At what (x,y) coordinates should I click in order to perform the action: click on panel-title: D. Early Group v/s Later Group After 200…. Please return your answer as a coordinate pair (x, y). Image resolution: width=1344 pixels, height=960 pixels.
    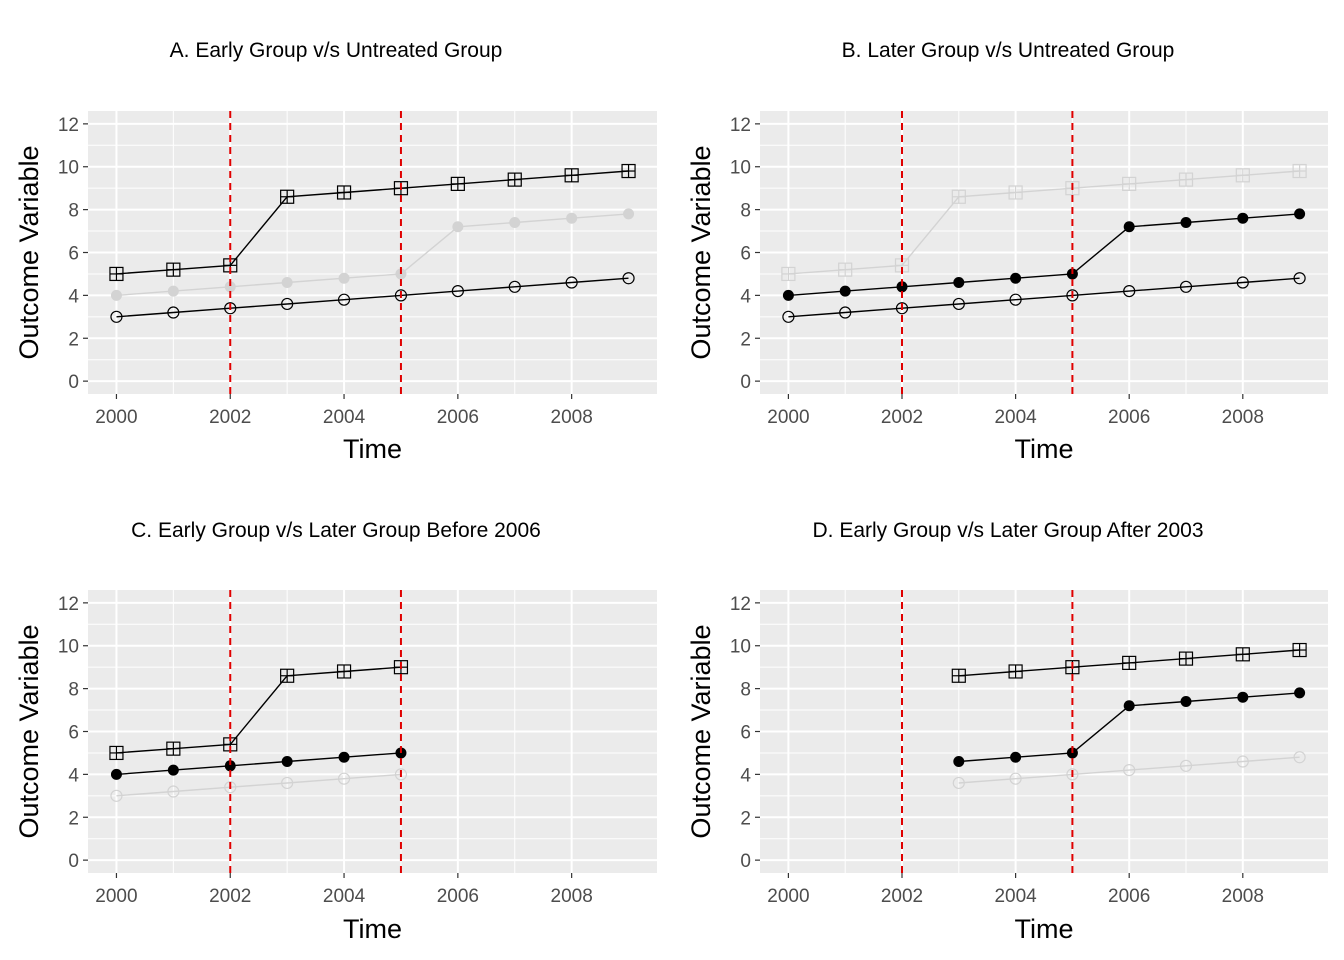
    Looking at the image, I should click on (1007, 530).